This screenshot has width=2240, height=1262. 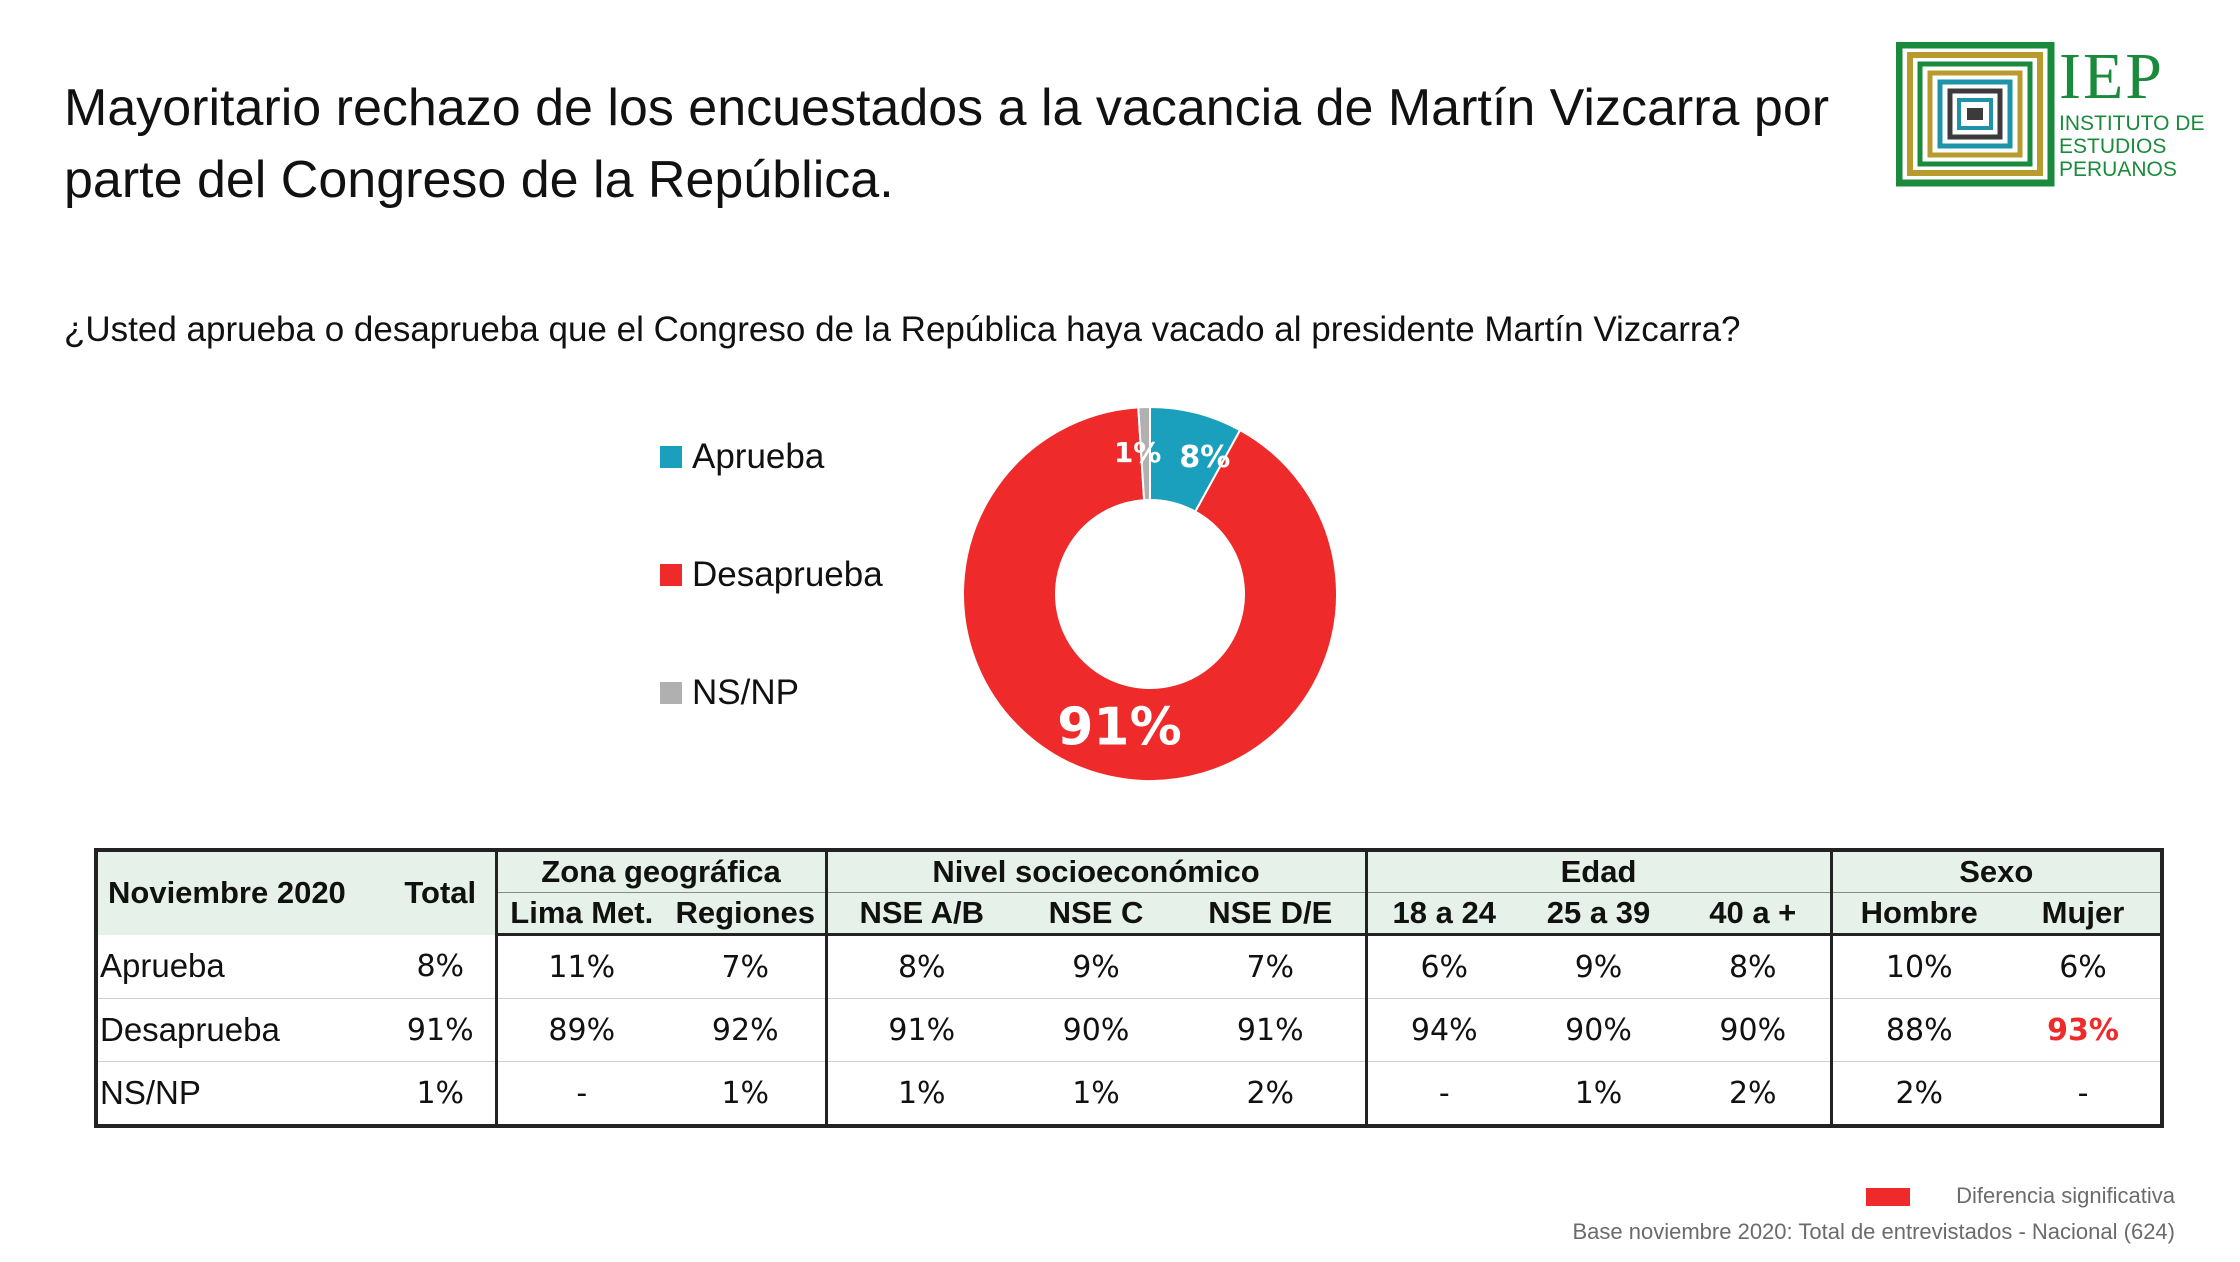 I want to click on group-header-edad: Edad, so click(x=1597, y=871).